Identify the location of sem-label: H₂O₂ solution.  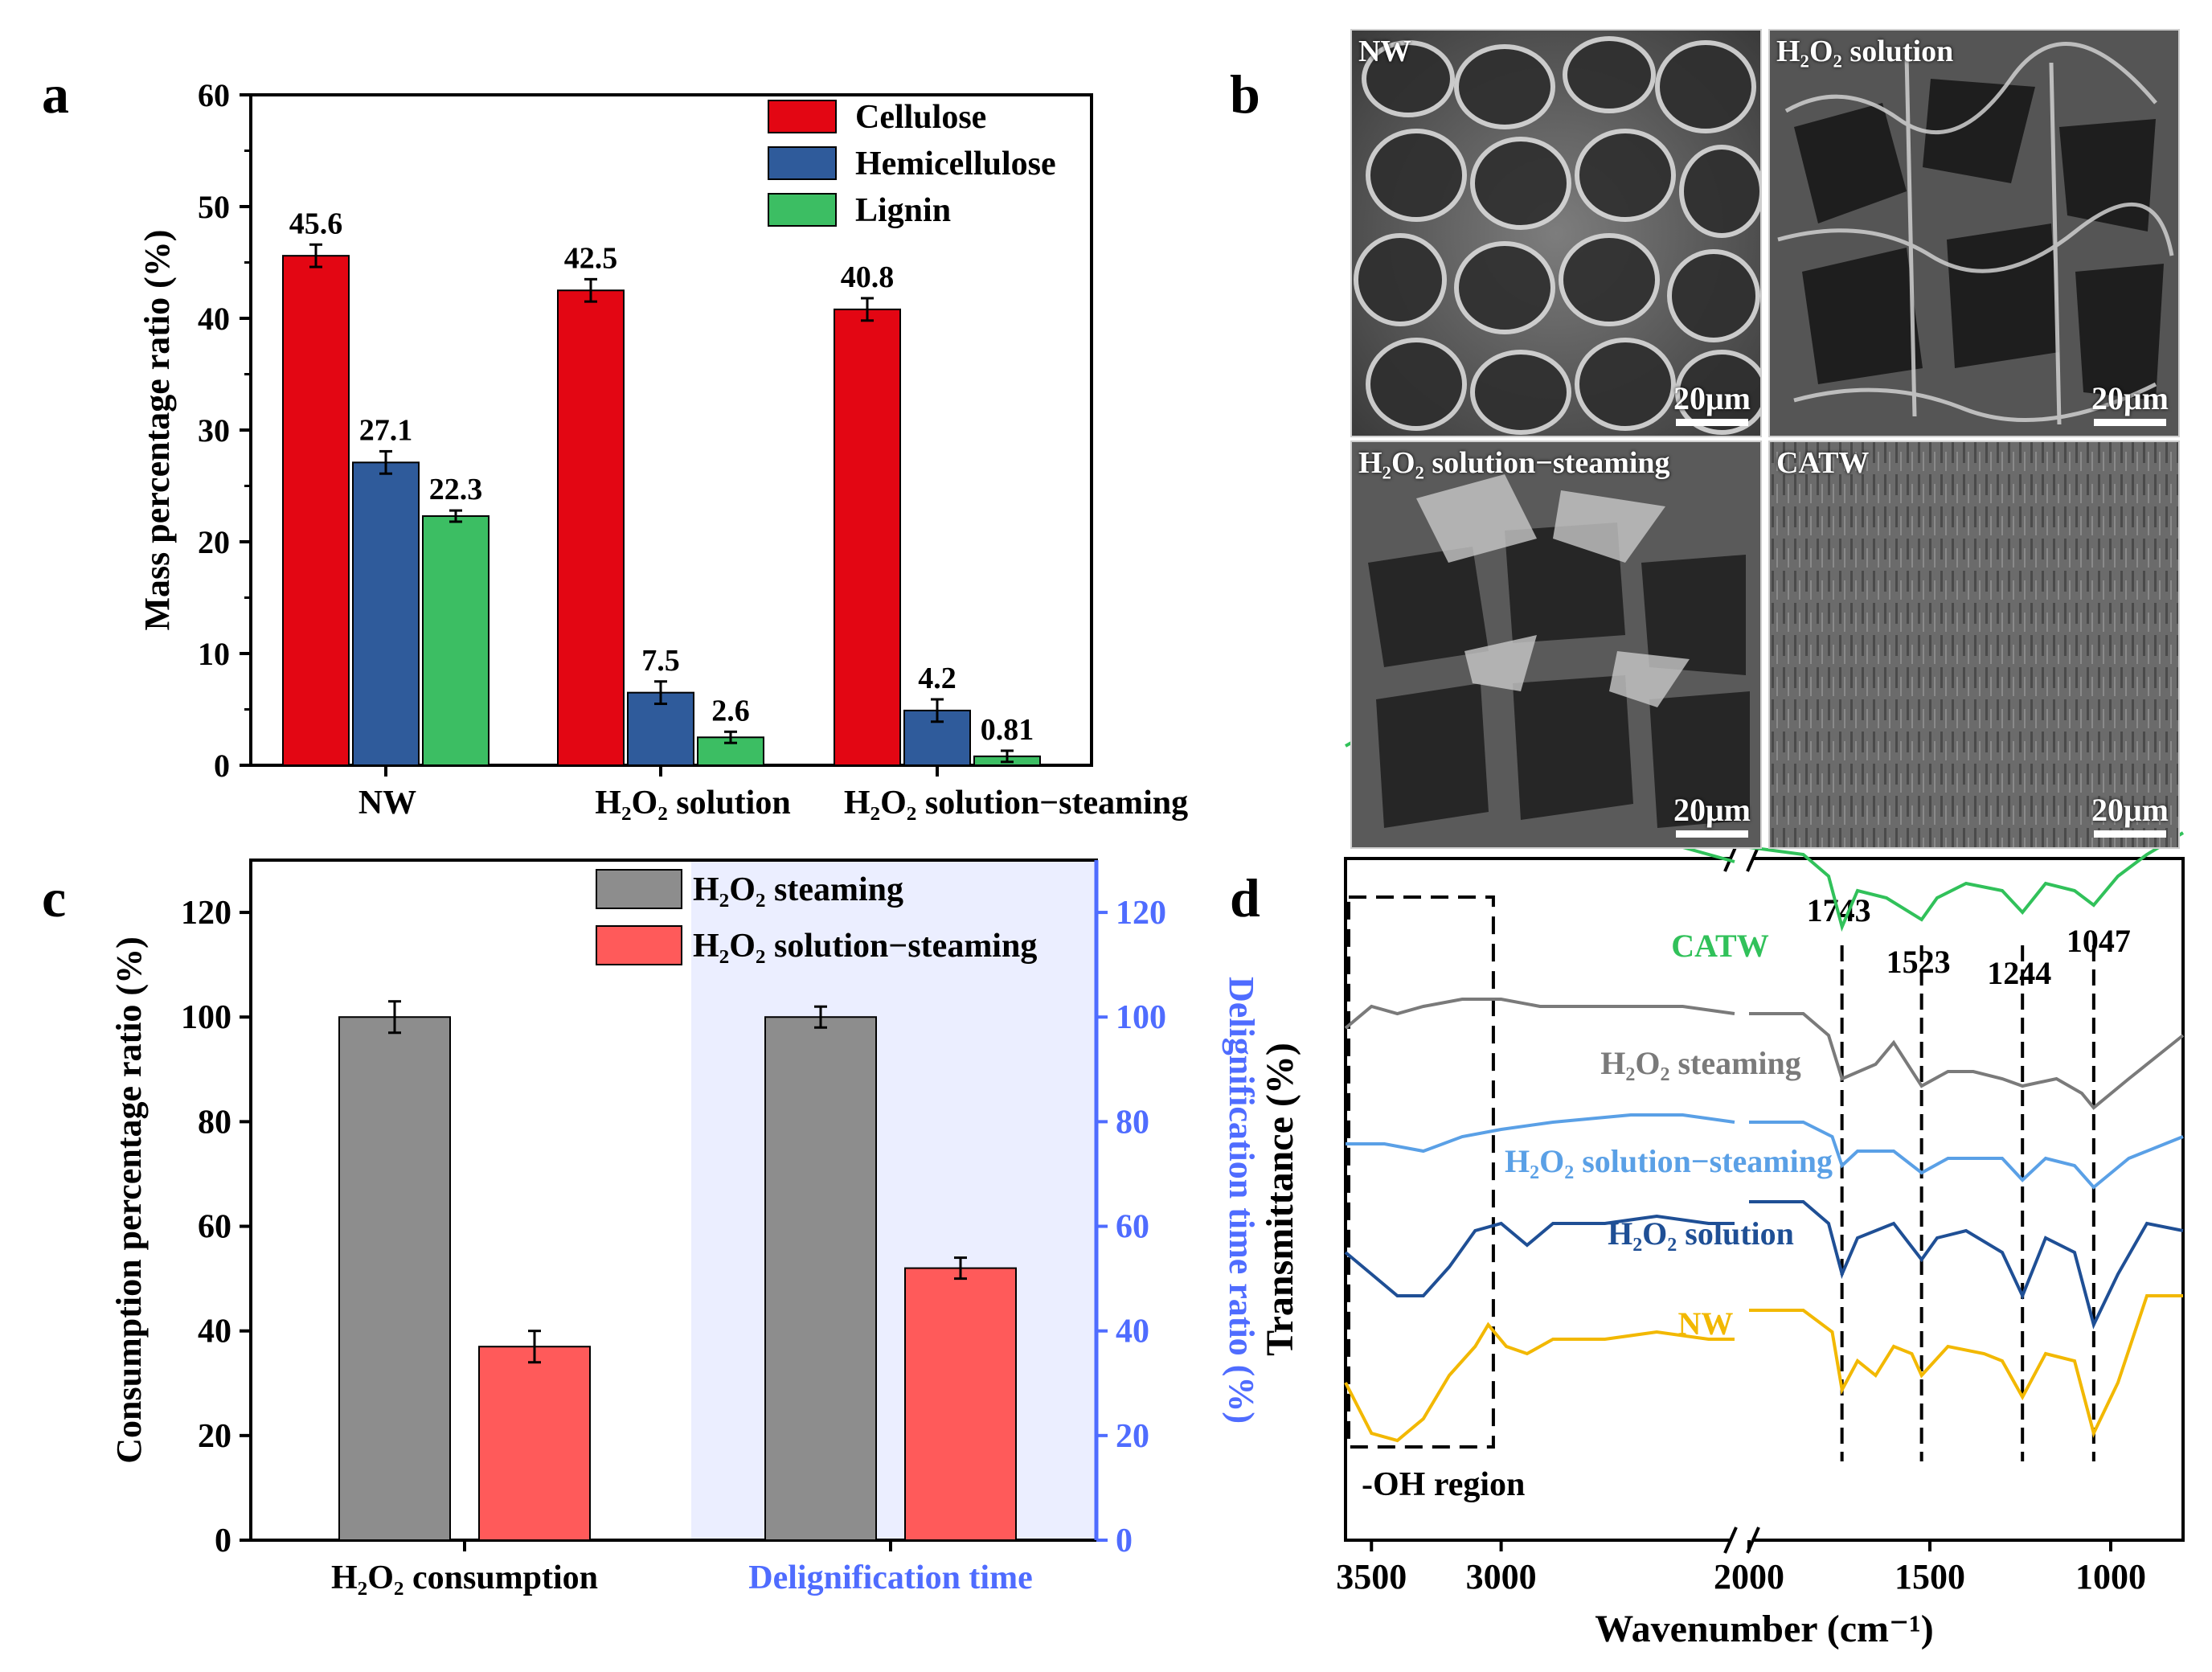
(1865, 51).